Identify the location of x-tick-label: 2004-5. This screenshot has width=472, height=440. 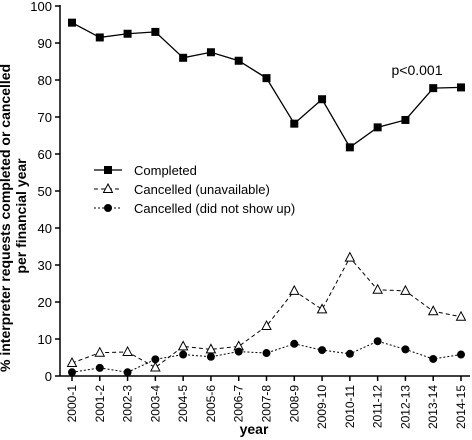
(183, 404).